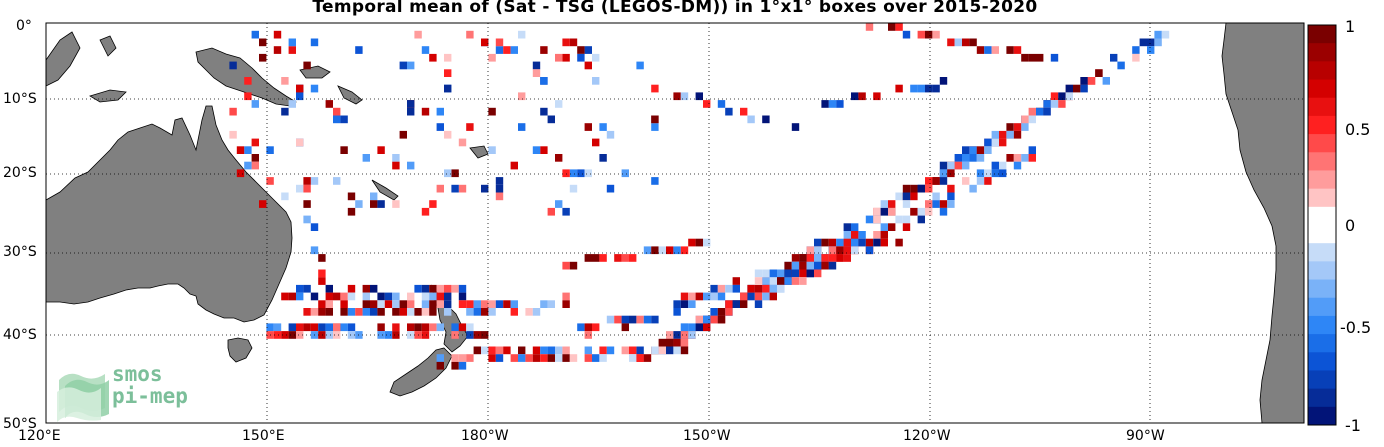 The width and height of the screenshot is (1384, 447). Describe the element at coordinates (1358, 129) in the screenshot. I see `colorbar-tick-0.5: 0.5` at that location.